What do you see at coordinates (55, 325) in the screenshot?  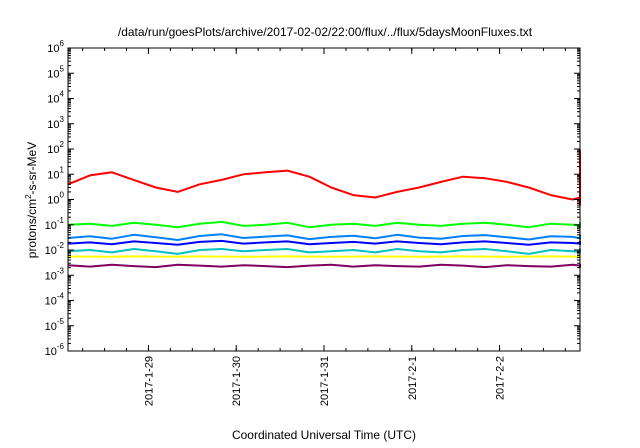 I see `y-tick-label: 10⁻⁵` at bounding box center [55, 325].